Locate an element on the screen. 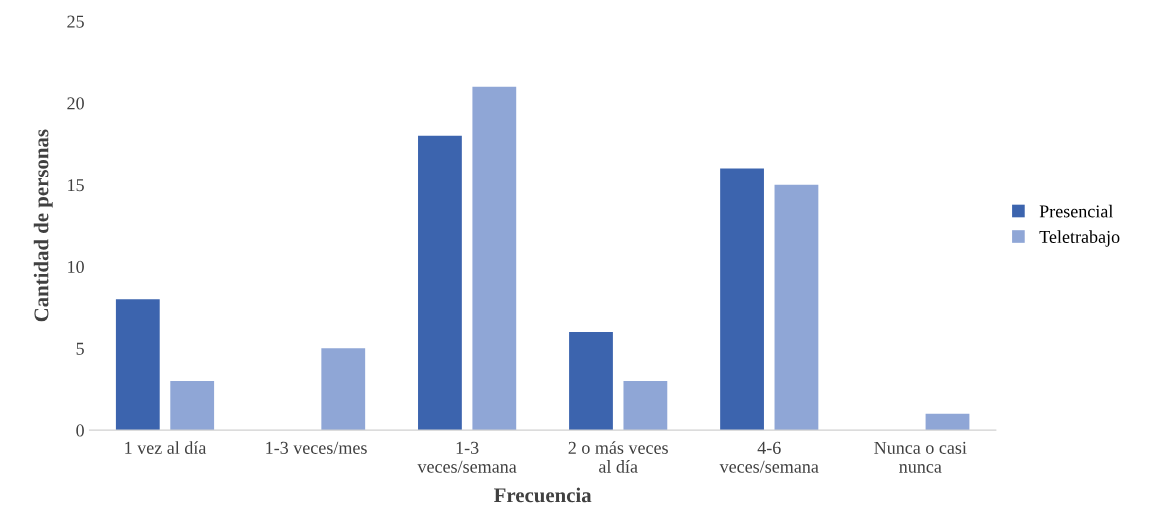 The height and width of the screenshot is (531, 1162). y-tick-label: 25 is located at coordinates (75, 21).